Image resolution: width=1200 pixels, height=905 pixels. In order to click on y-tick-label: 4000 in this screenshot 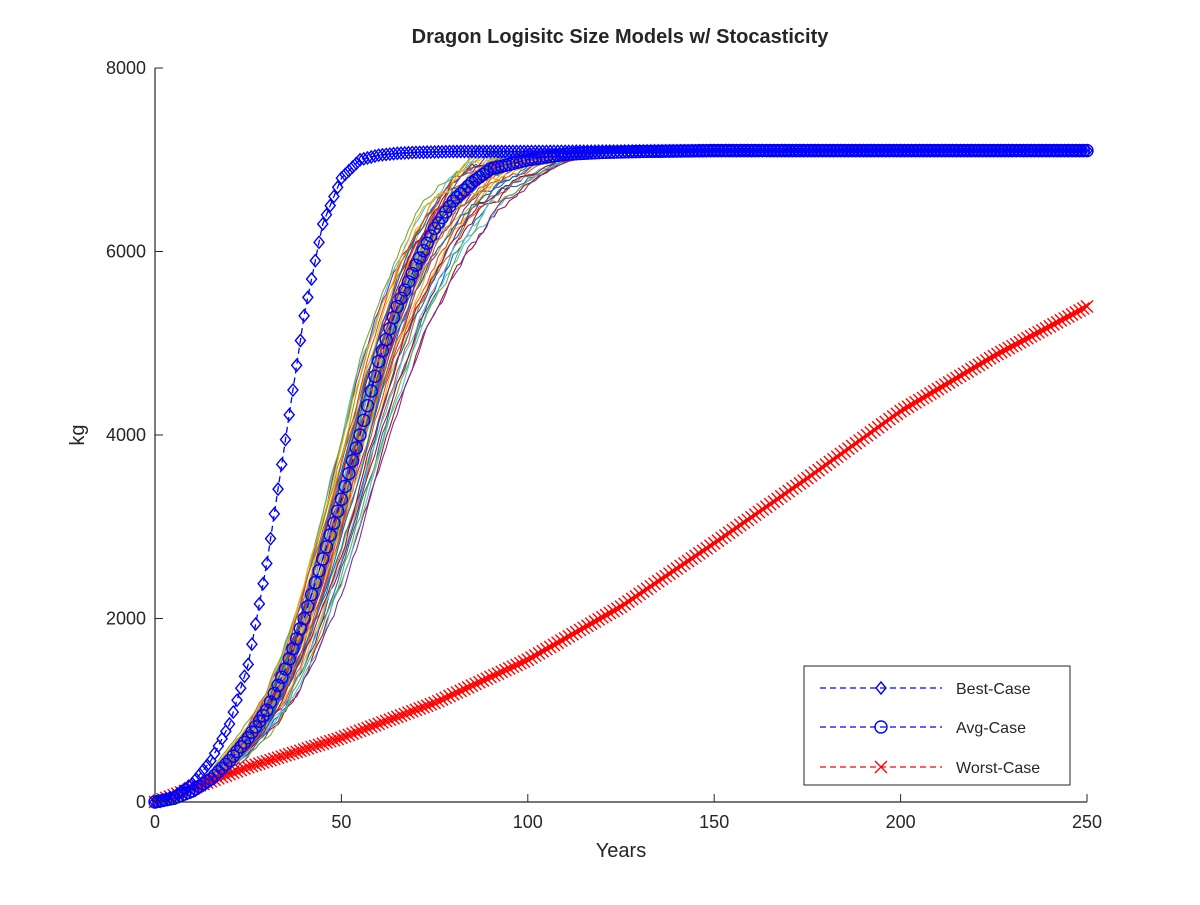, I will do `click(126, 435)`.